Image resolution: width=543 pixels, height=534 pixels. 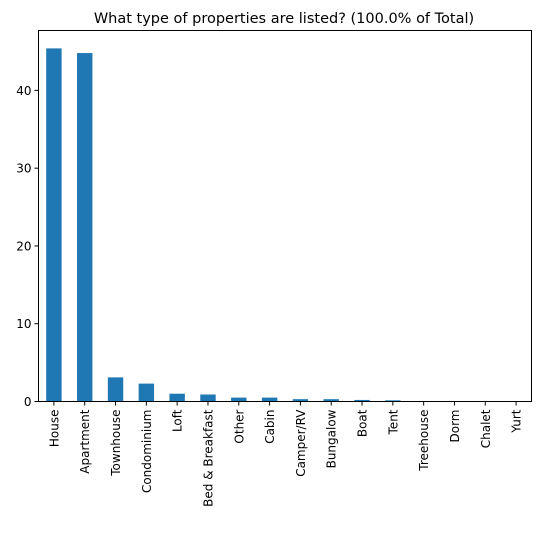 What do you see at coordinates (332, 438) in the screenshot?
I see `x-tick-label: Bungalow` at bounding box center [332, 438].